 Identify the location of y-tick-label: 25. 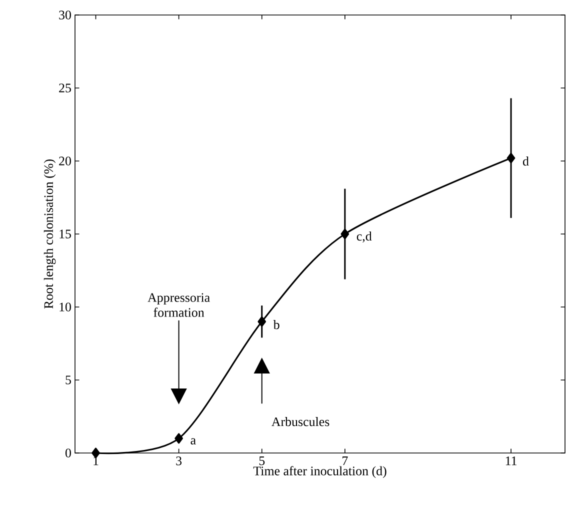
(65, 88).